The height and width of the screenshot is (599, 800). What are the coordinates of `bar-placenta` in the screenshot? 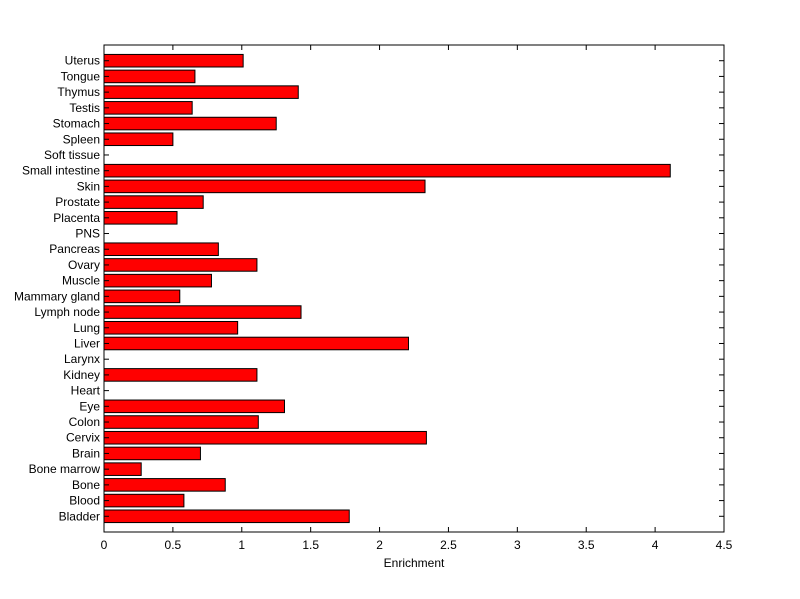 It's located at (140, 218).